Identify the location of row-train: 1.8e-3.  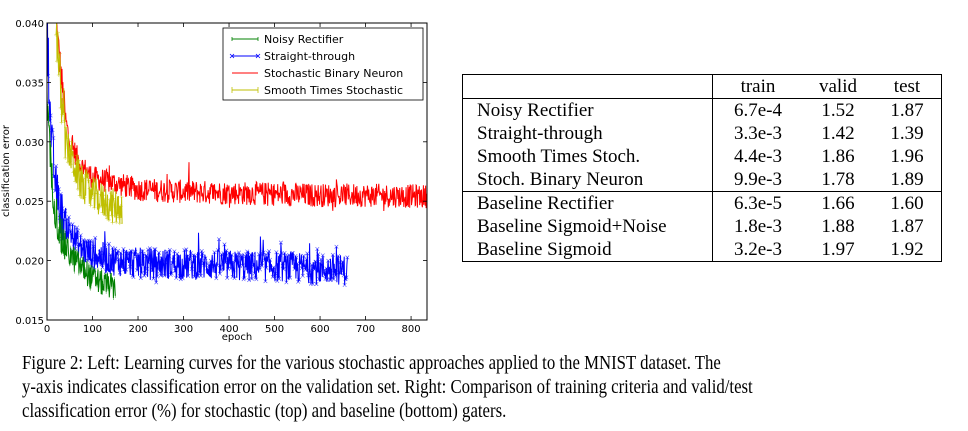
(757, 226).